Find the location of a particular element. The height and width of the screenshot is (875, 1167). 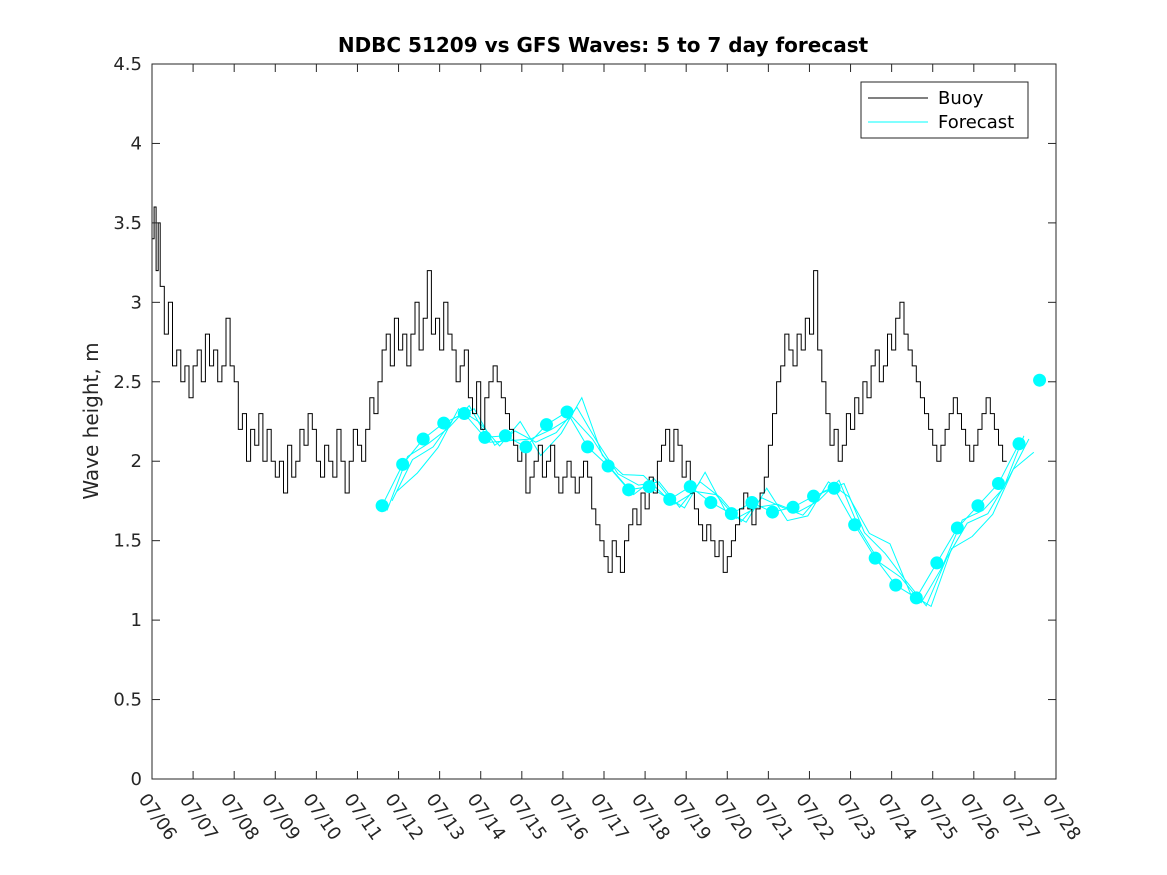

forecast-line is located at coordinates (715, 502).